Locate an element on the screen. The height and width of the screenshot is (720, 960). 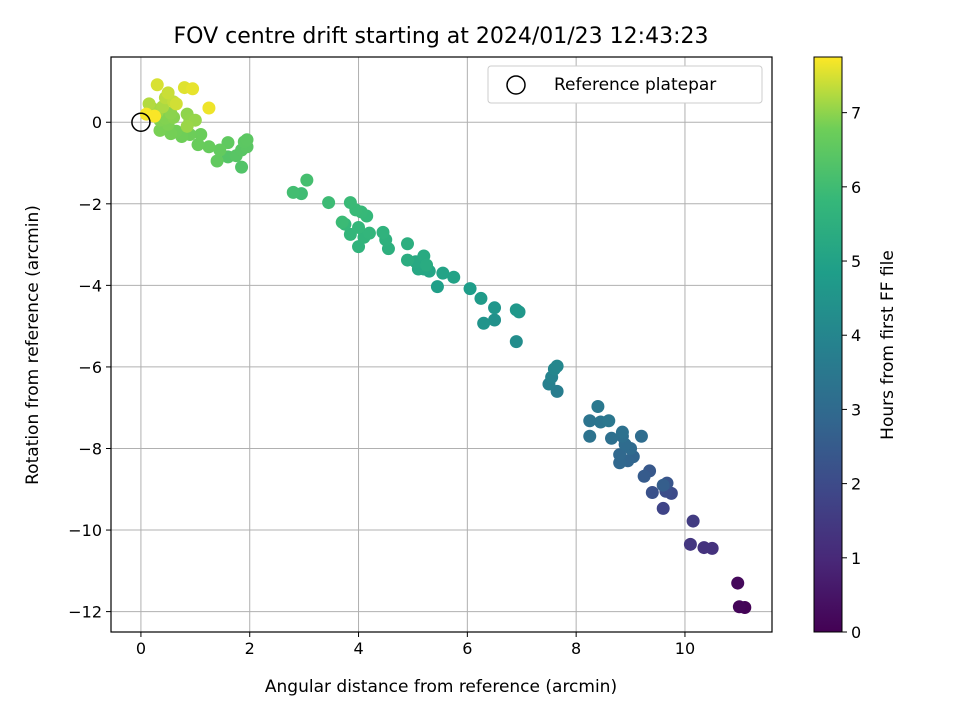
colorbar-tick-label: 7 is located at coordinates (856, 113).